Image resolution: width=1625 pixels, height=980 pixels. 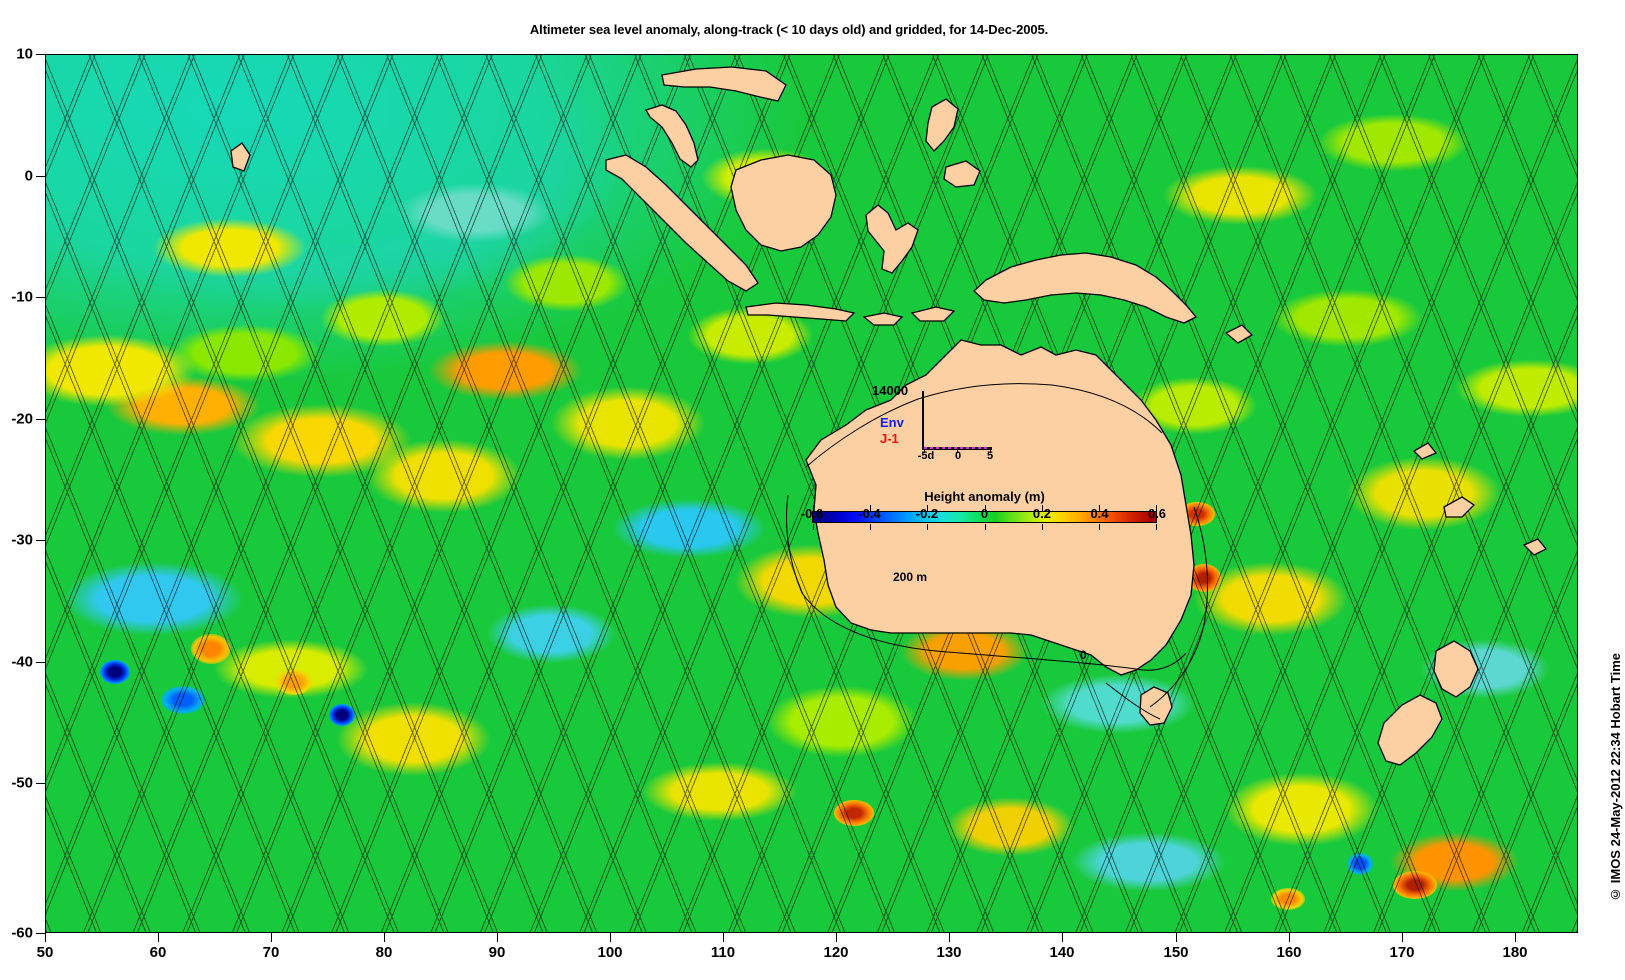 I want to click on land-new-guinea, so click(x=1085, y=288).